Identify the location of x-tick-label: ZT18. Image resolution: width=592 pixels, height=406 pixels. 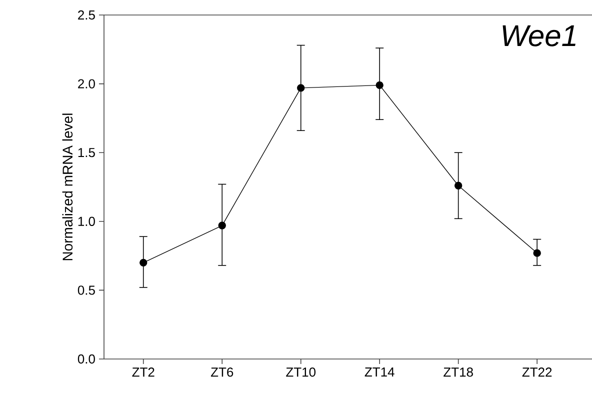
(458, 372).